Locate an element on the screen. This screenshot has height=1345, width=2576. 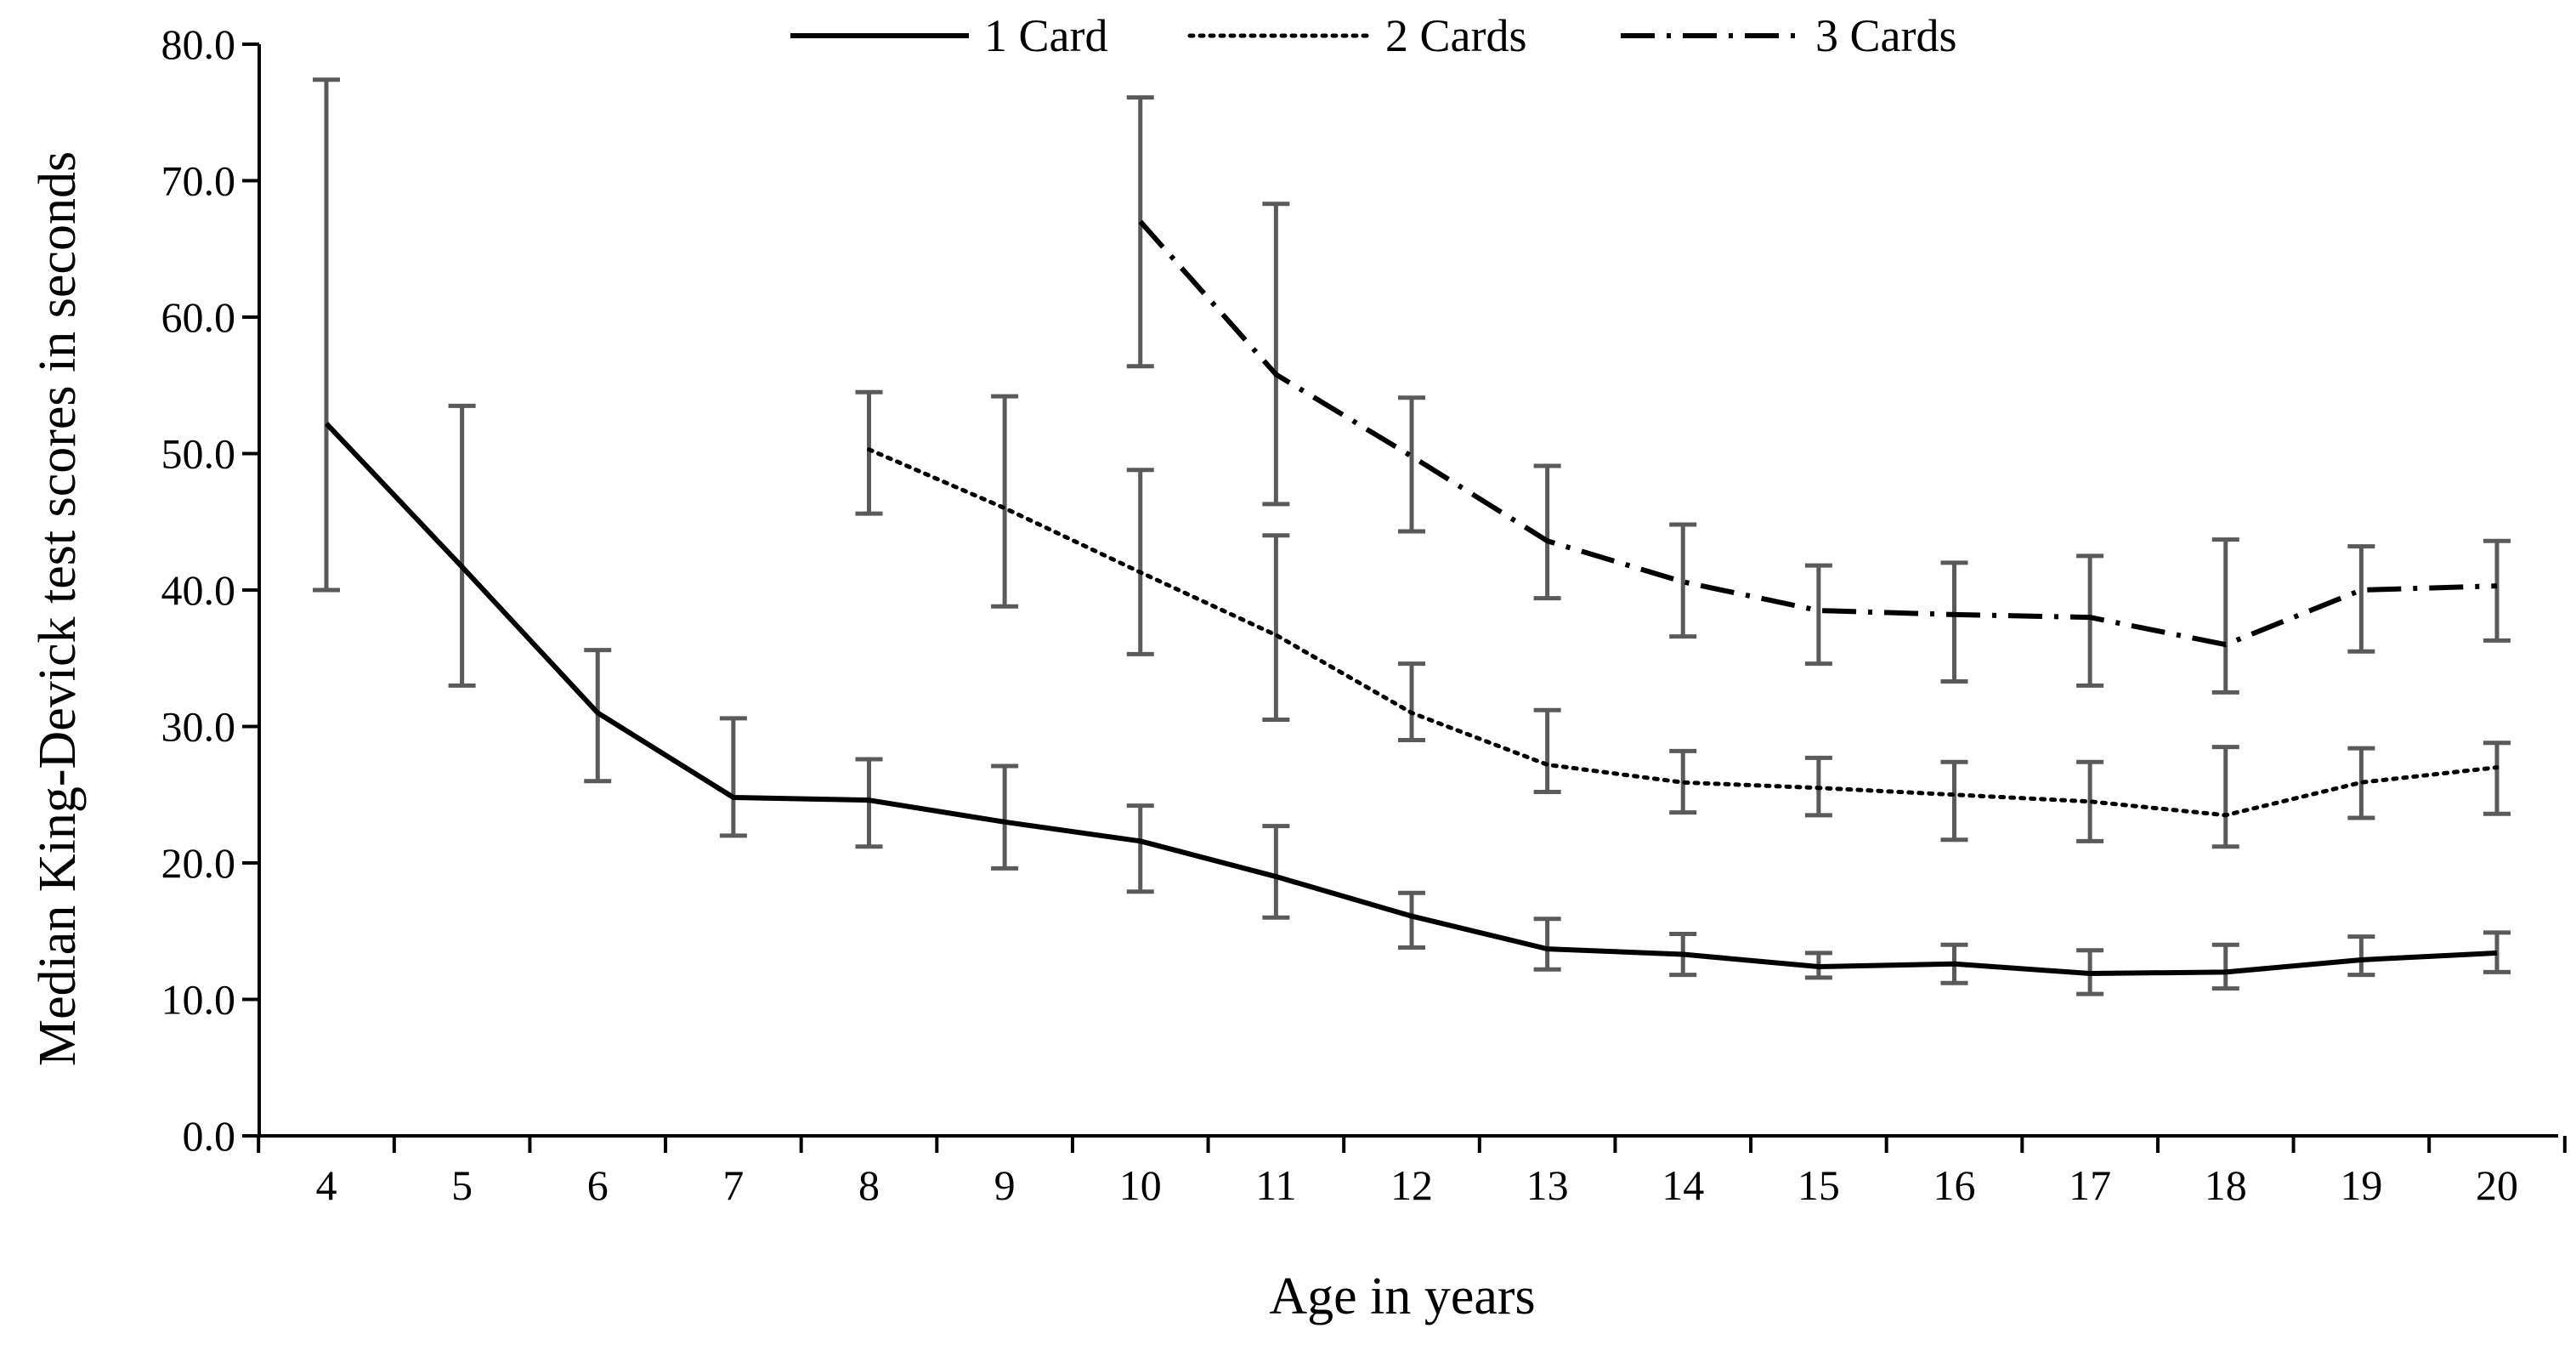
x-tick-label: 14 is located at coordinates (1683, 1185).